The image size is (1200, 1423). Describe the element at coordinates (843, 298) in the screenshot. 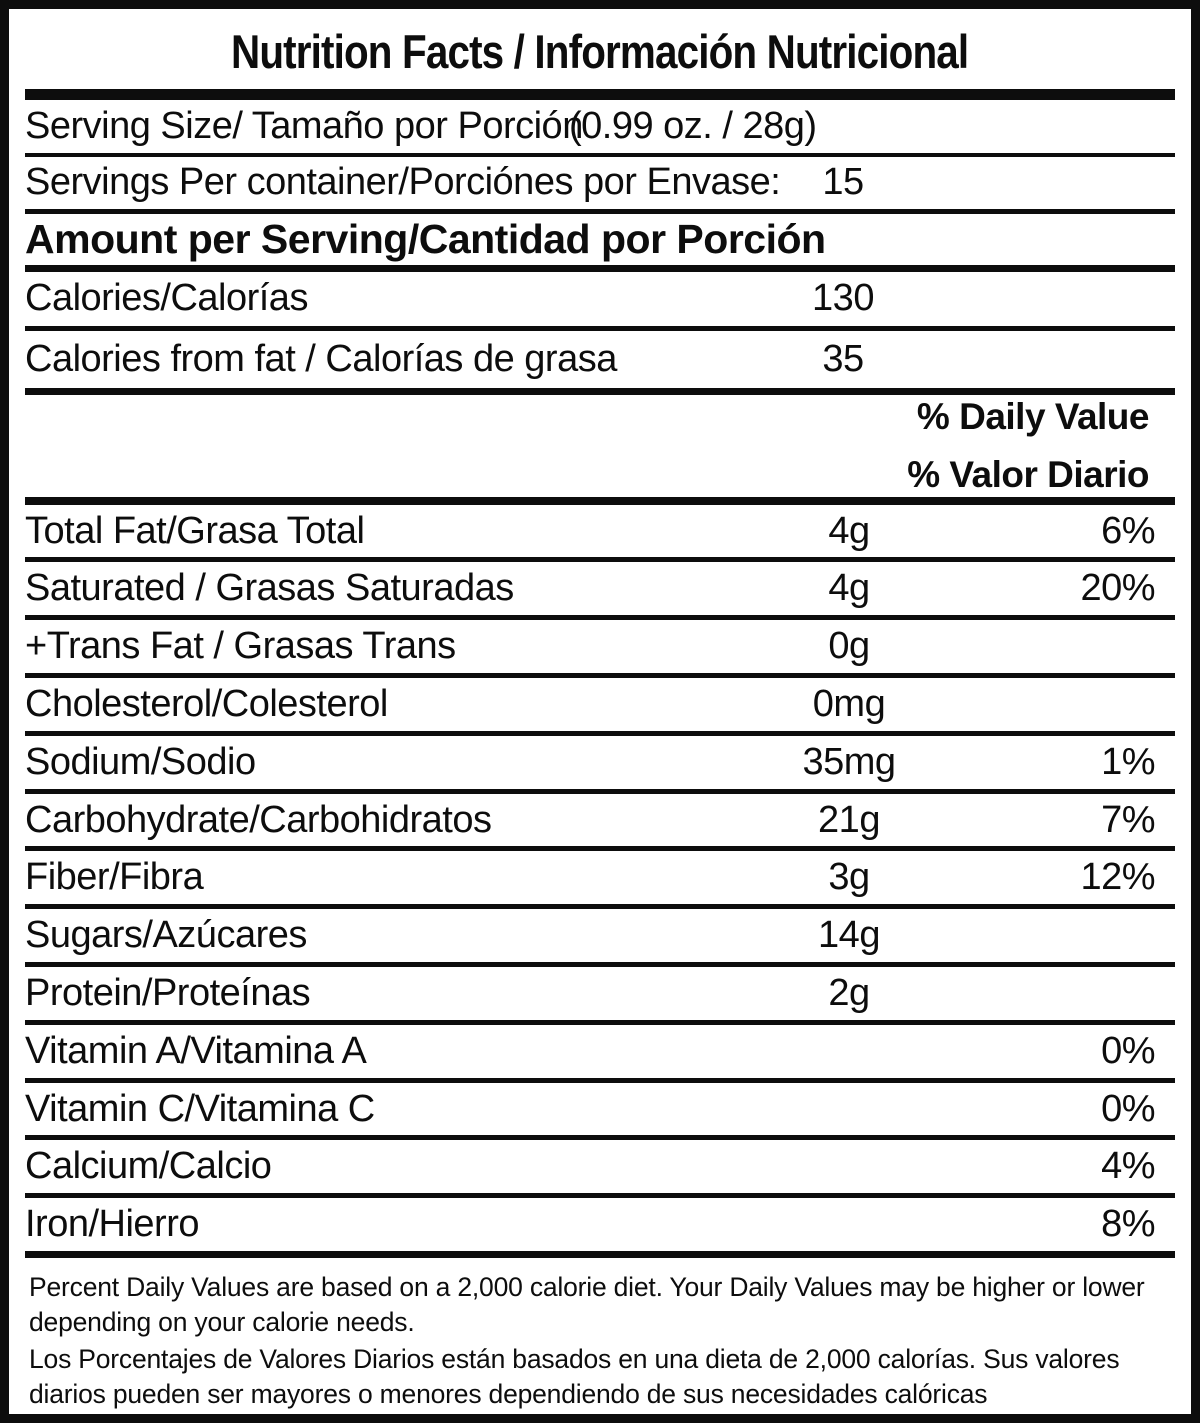

I see `calories-value: 130` at that location.